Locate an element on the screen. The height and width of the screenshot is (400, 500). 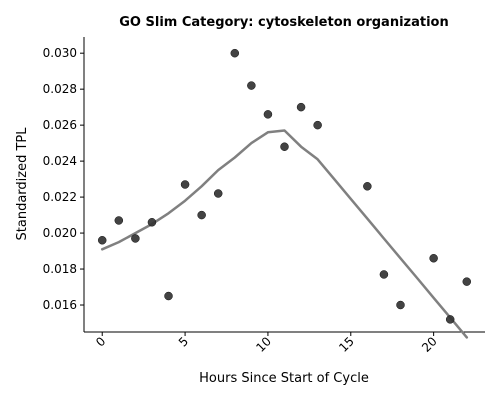
y-axis-label: Standardized TPL is located at coordinates (22, 184).